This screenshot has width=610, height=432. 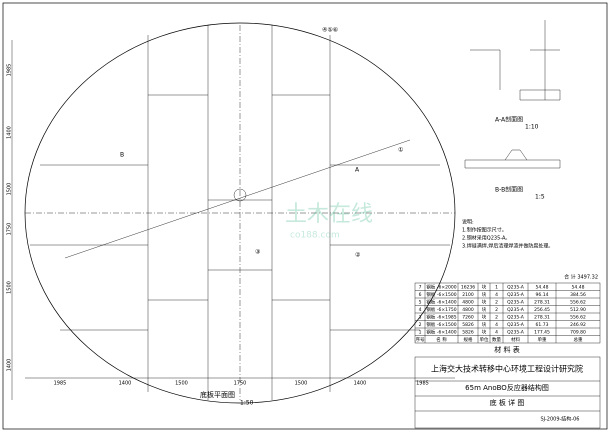 I want to click on table-cell: 54.48, so click(x=542, y=287).